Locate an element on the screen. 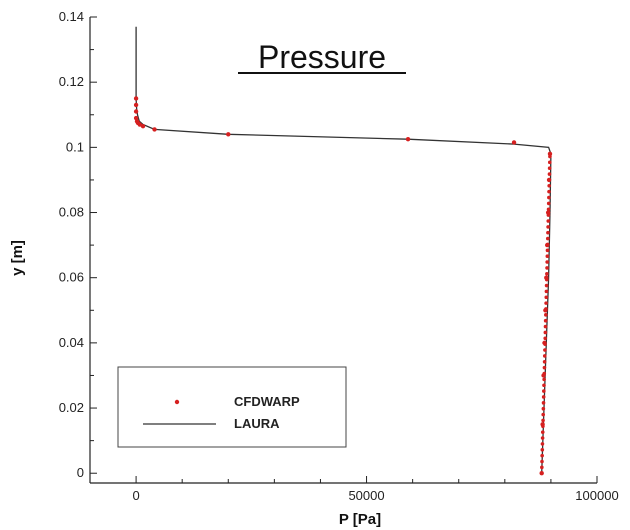 This screenshot has height=530, width=630. y-tick-label: 0.12 is located at coordinates (71, 81).